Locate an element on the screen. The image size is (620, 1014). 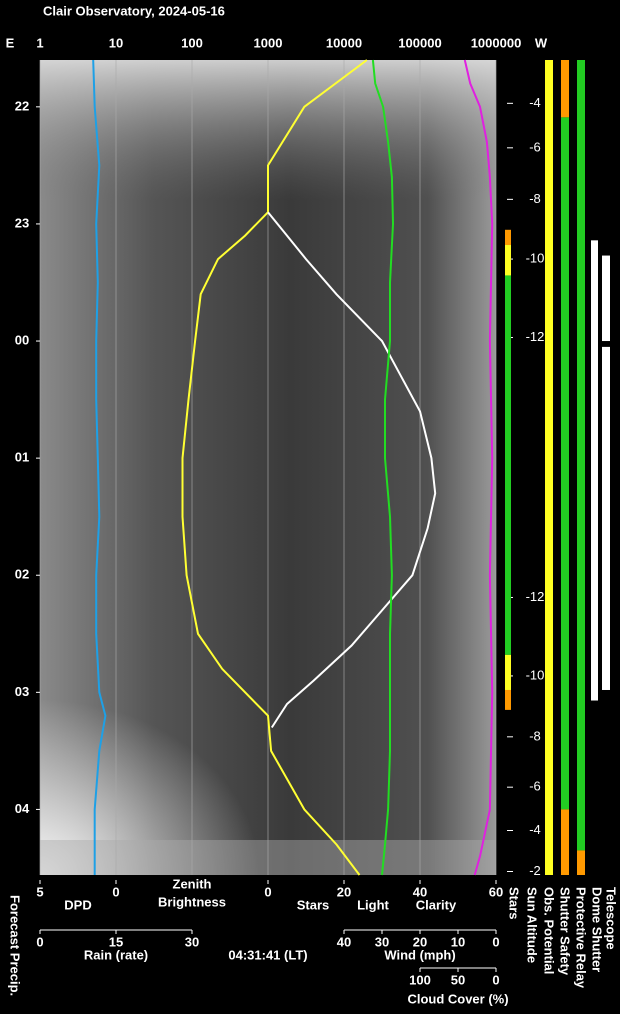
x-tick-label: 1000000 is located at coordinates (496, 42).